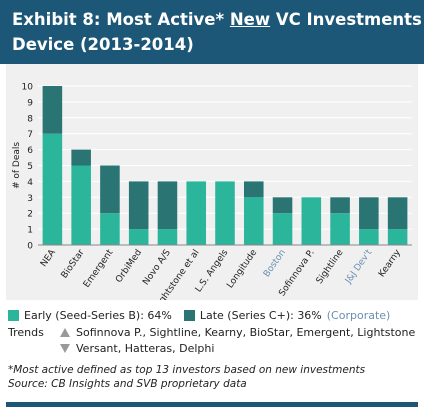 This screenshot has width=424, height=415. Describe the element at coordinates (65, 348) in the screenshot. I see `triangle-down-icon` at that location.